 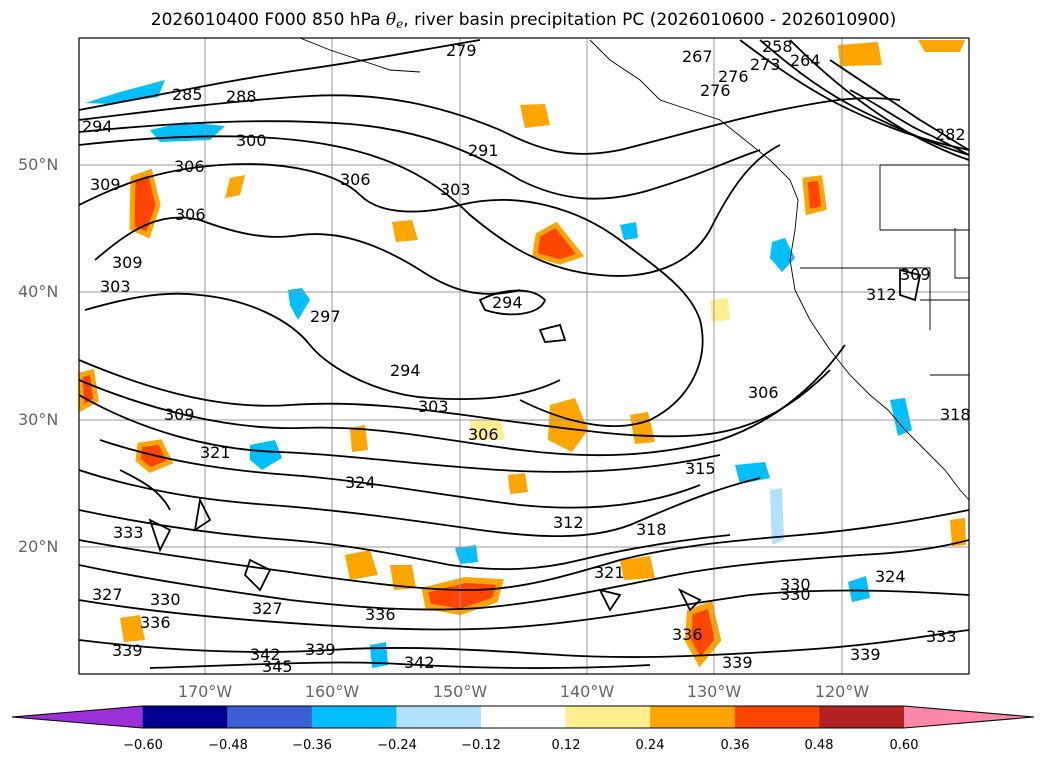 I want to click on contour-label: 300, so click(x=251, y=140).